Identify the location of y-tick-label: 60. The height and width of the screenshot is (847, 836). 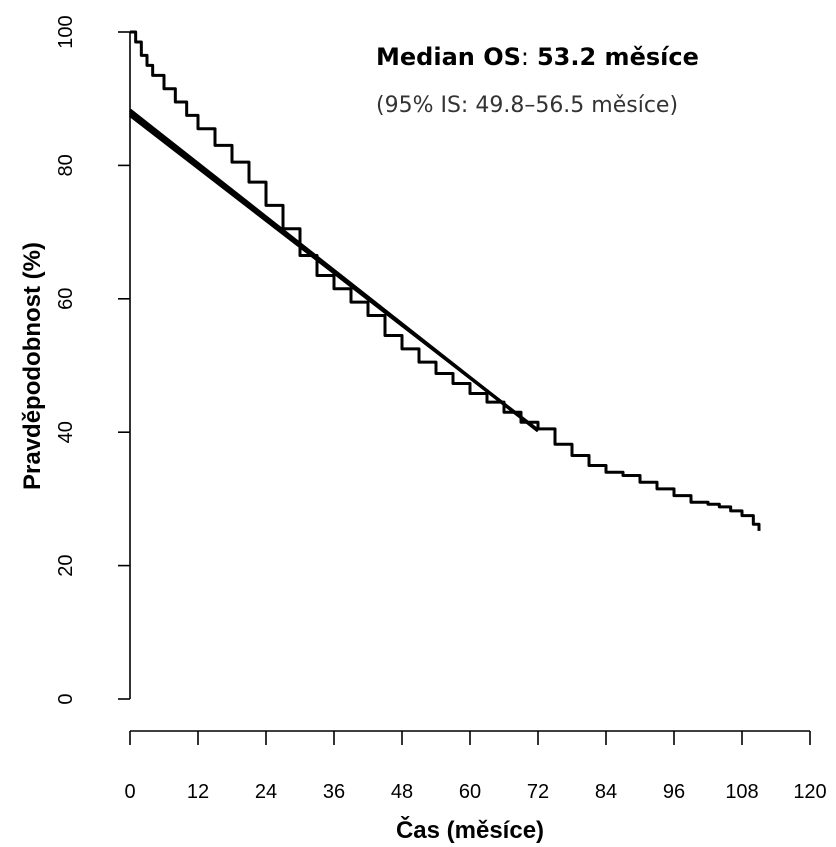
(66, 299).